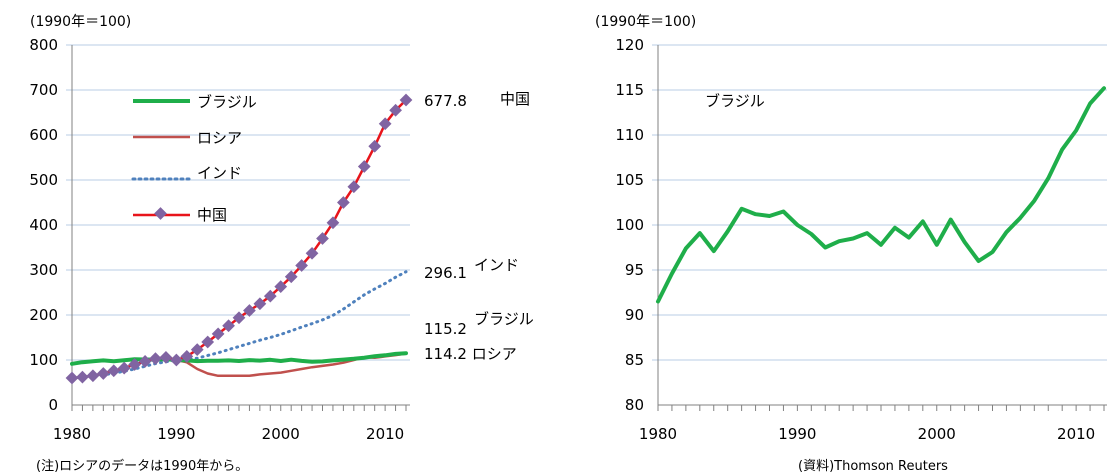 The height and width of the screenshot is (473, 1107). I want to click on left-ytick-label: 700, so click(43, 90).